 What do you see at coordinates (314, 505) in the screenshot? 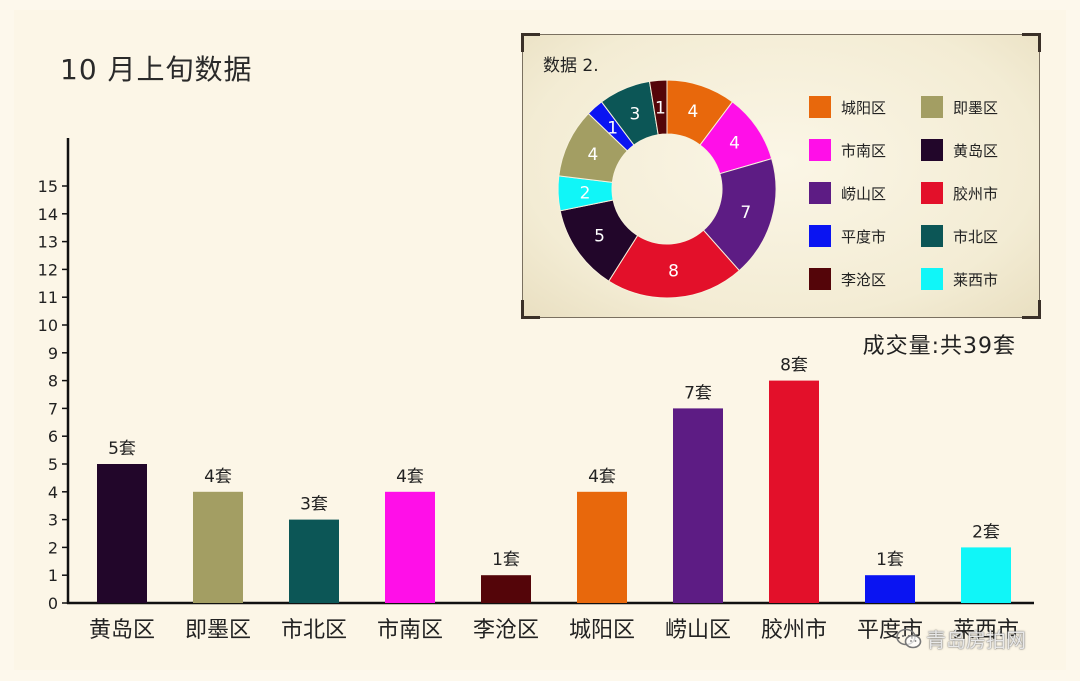
I see `bar-value-label: 3套` at bounding box center [314, 505].